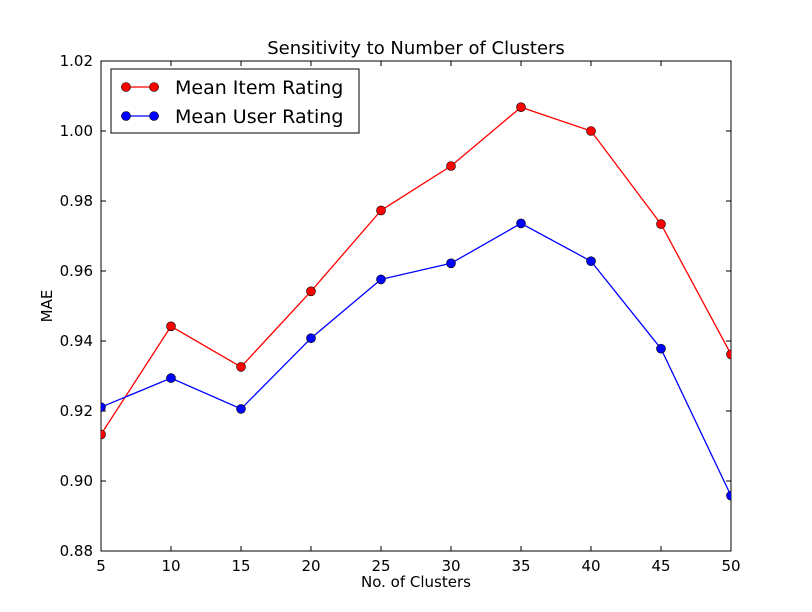 The width and height of the screenshot is (812, 612). Describe the element at coordinates (520, 566) in the screenshot. I see `x-tick-label: 35` at that location.